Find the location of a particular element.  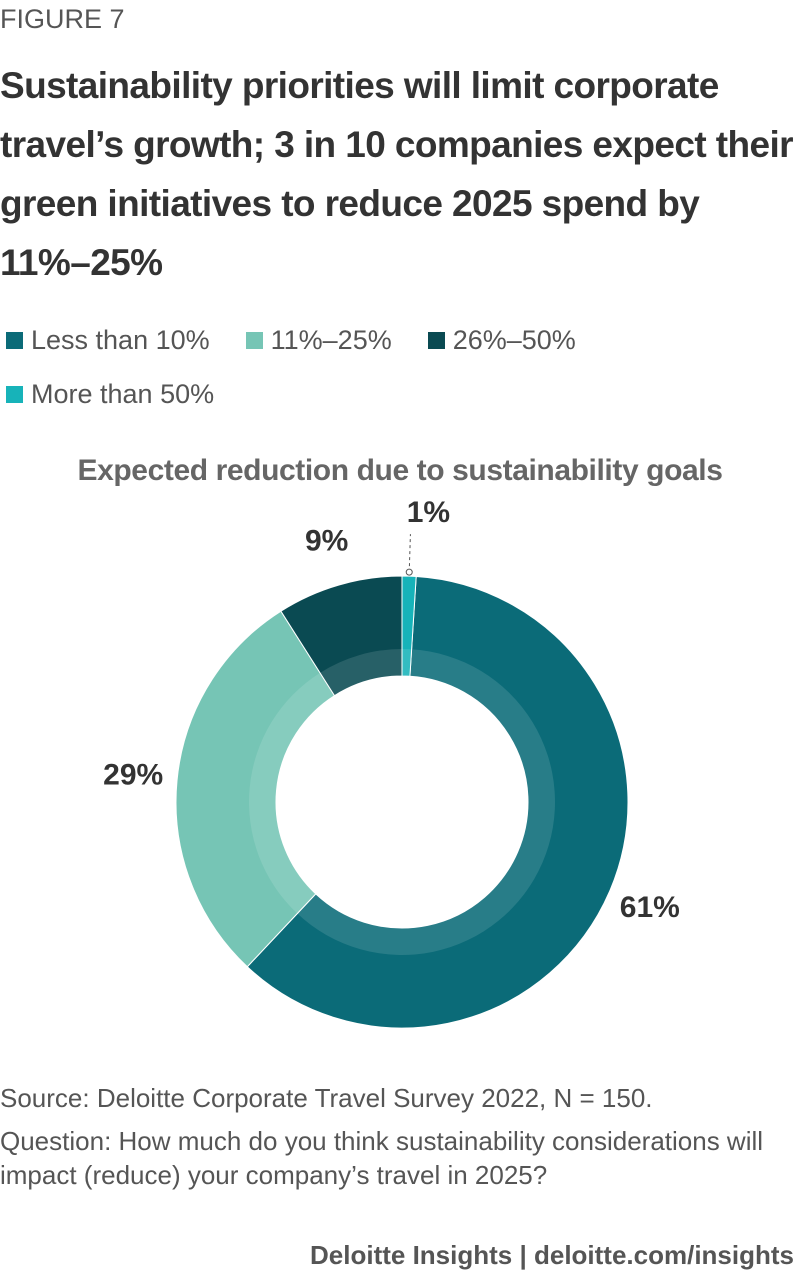

data-label: 61% is located at coordinates (650, 907).